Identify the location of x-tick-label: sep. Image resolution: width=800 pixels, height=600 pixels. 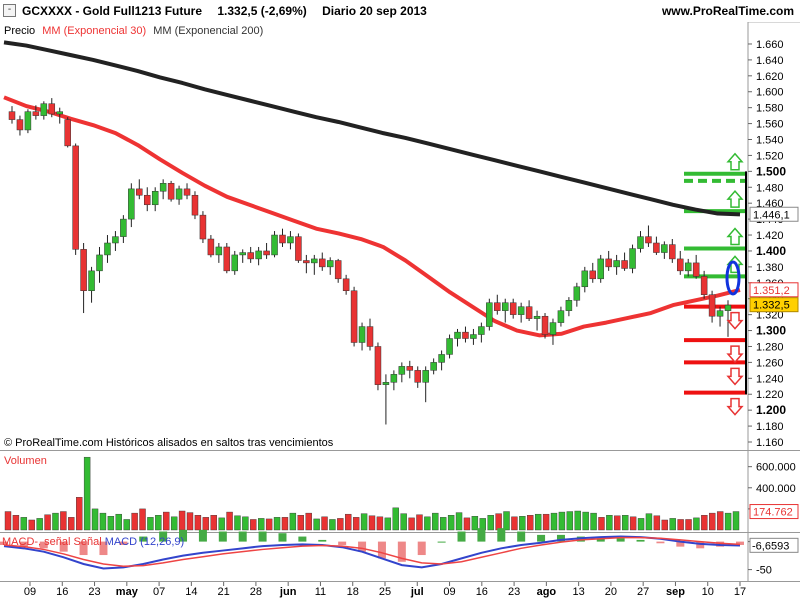
(675, 592).